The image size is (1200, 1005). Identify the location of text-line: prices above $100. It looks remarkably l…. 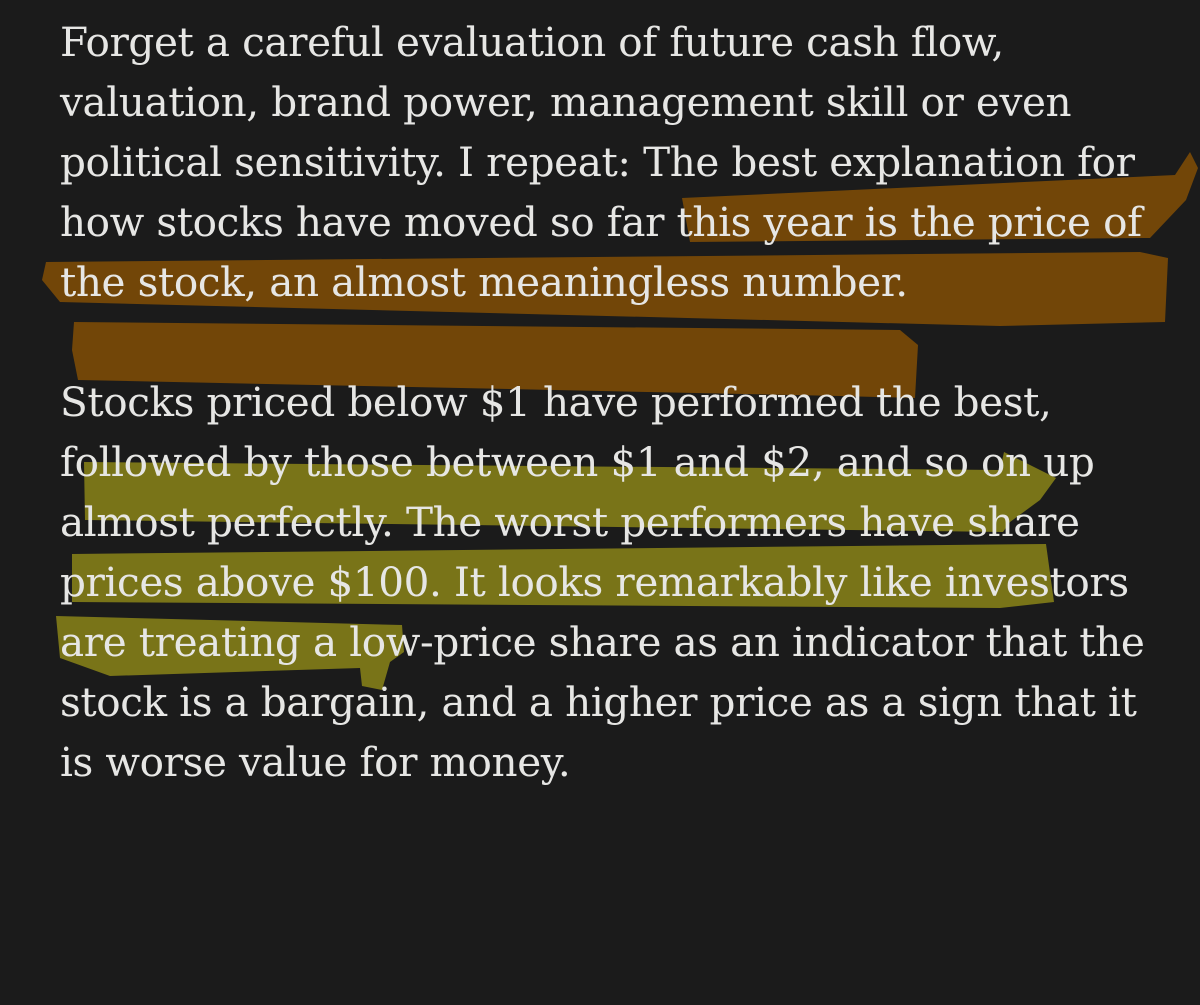
(594, 582).